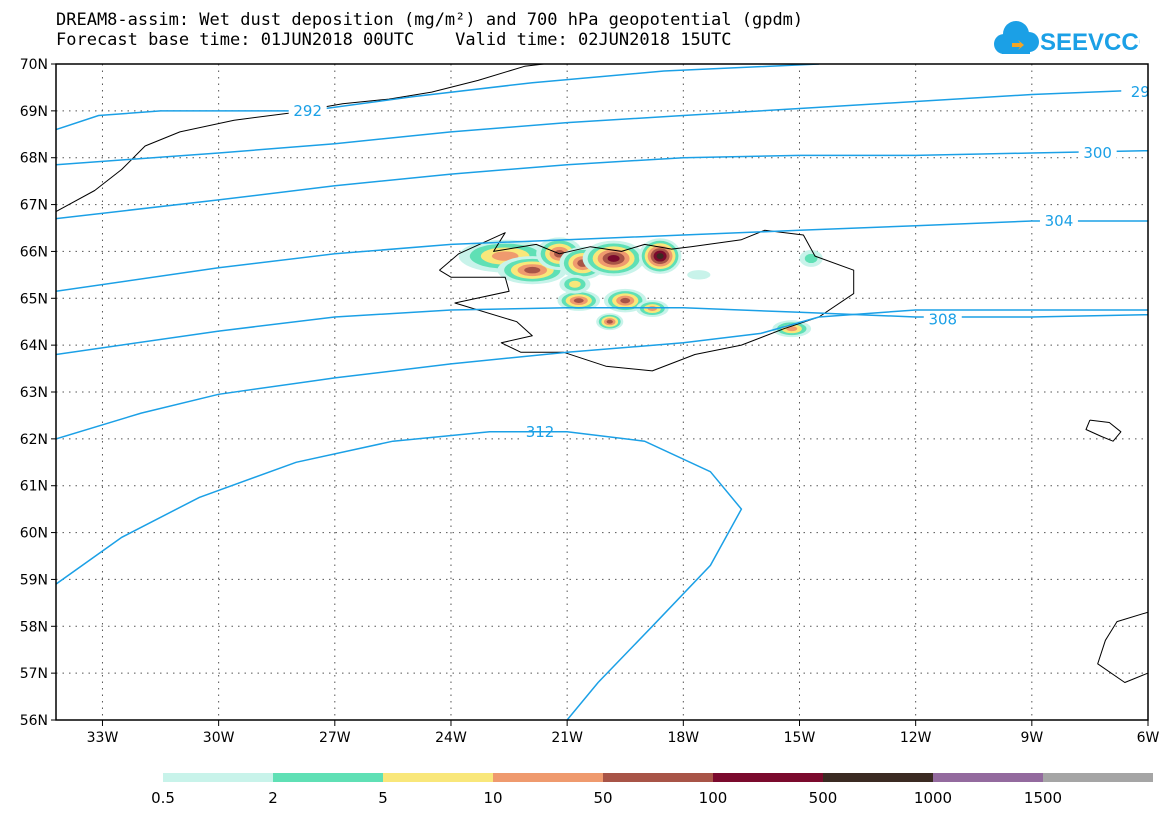 Image resolution: width=1175 pixels, height=815 pixels. I want to click on lon-tick-label: 24W, so click(451, 738).